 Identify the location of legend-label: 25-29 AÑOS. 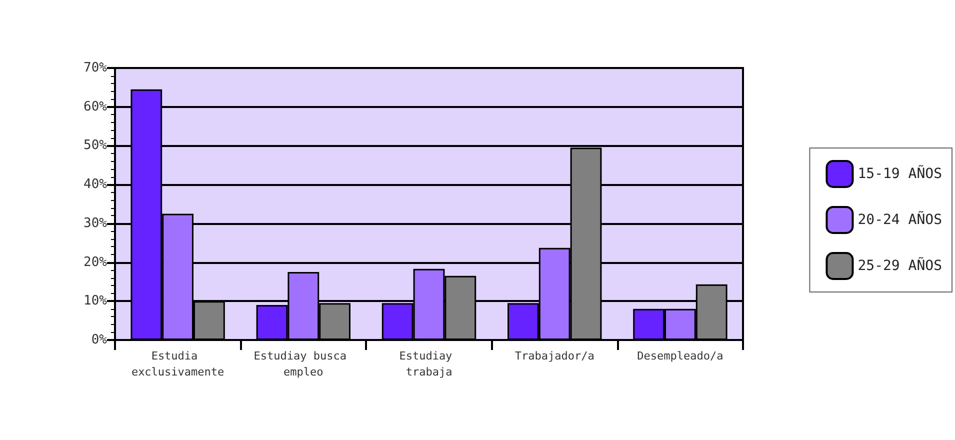
(900, 265).